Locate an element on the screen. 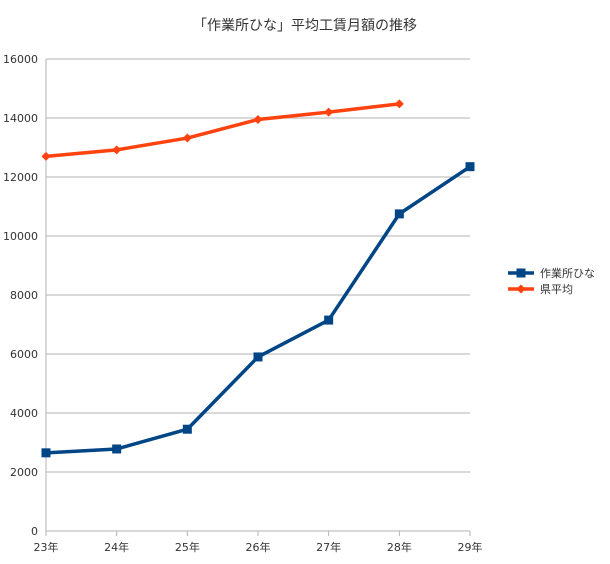  chart-title: 「作業所ひな」平均工賃月額の推移 is located at coordinates (305, 26).